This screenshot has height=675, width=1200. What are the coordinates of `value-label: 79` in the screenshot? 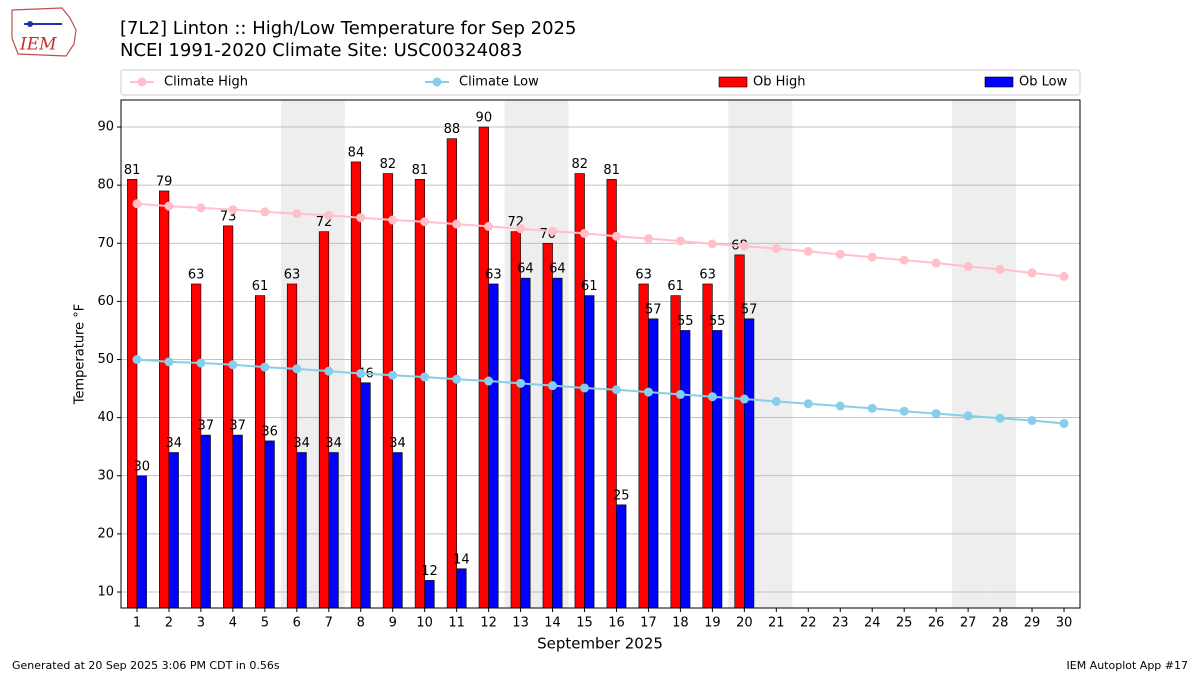 It's located at (164, 181).